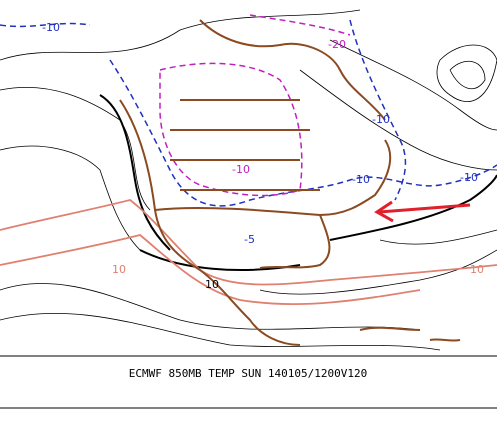  I want to click on contour-label: -5, so click(249, 239).